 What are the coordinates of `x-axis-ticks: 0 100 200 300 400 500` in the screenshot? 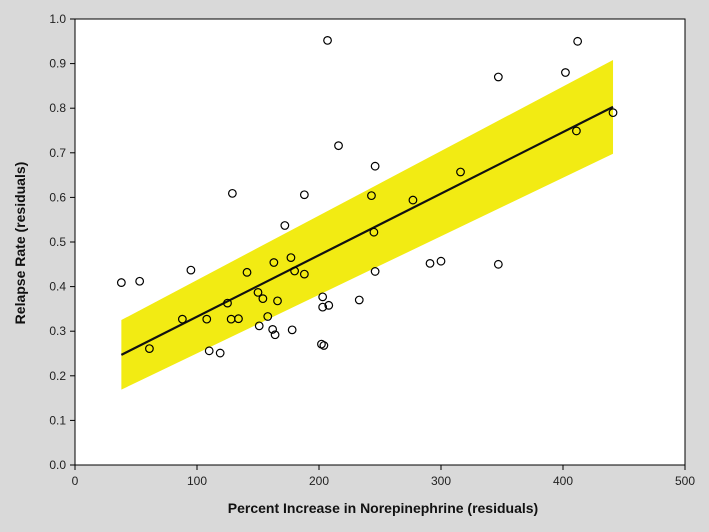 It's located at (383, 476).